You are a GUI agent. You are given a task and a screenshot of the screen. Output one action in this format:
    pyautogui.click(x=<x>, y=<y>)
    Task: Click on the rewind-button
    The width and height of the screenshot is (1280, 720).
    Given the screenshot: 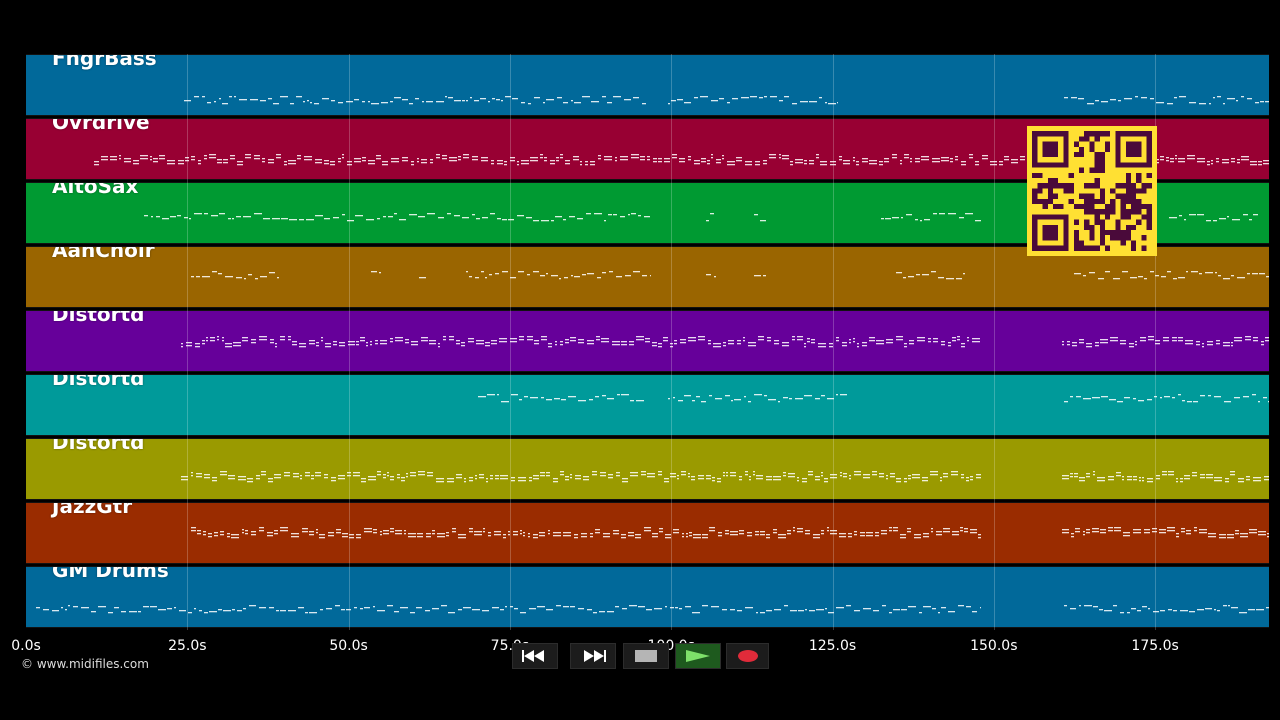 What is the action you would take?
    pyautogui.click(x=535, y=656)
    